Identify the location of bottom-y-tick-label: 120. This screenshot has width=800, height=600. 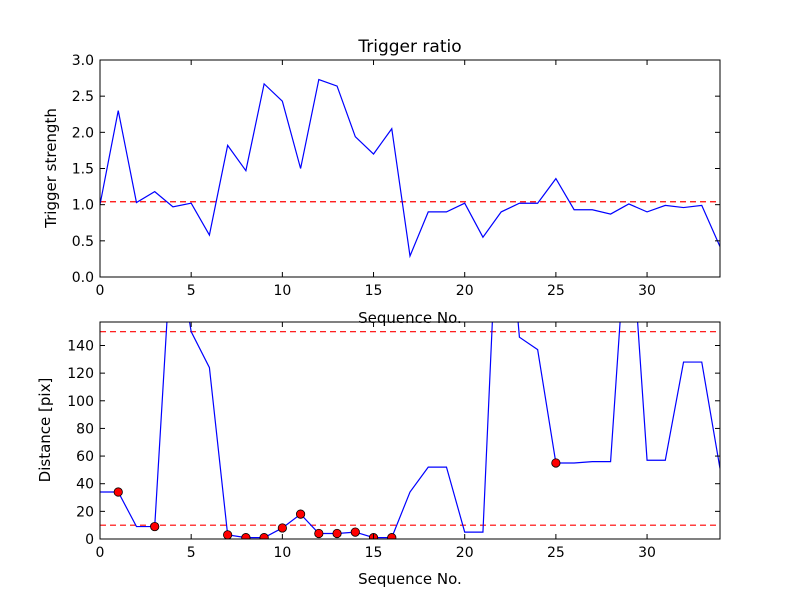
(80, 374).